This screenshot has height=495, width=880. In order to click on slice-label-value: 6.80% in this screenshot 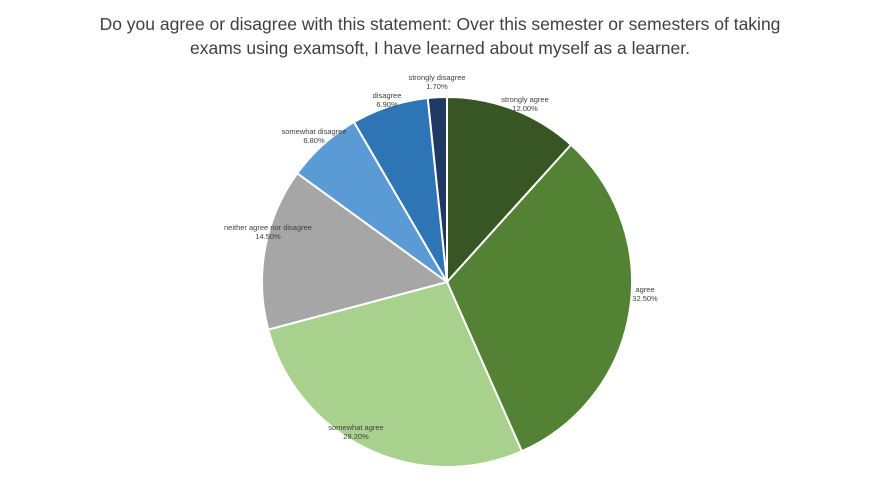, I will do `click(314, 140)`.